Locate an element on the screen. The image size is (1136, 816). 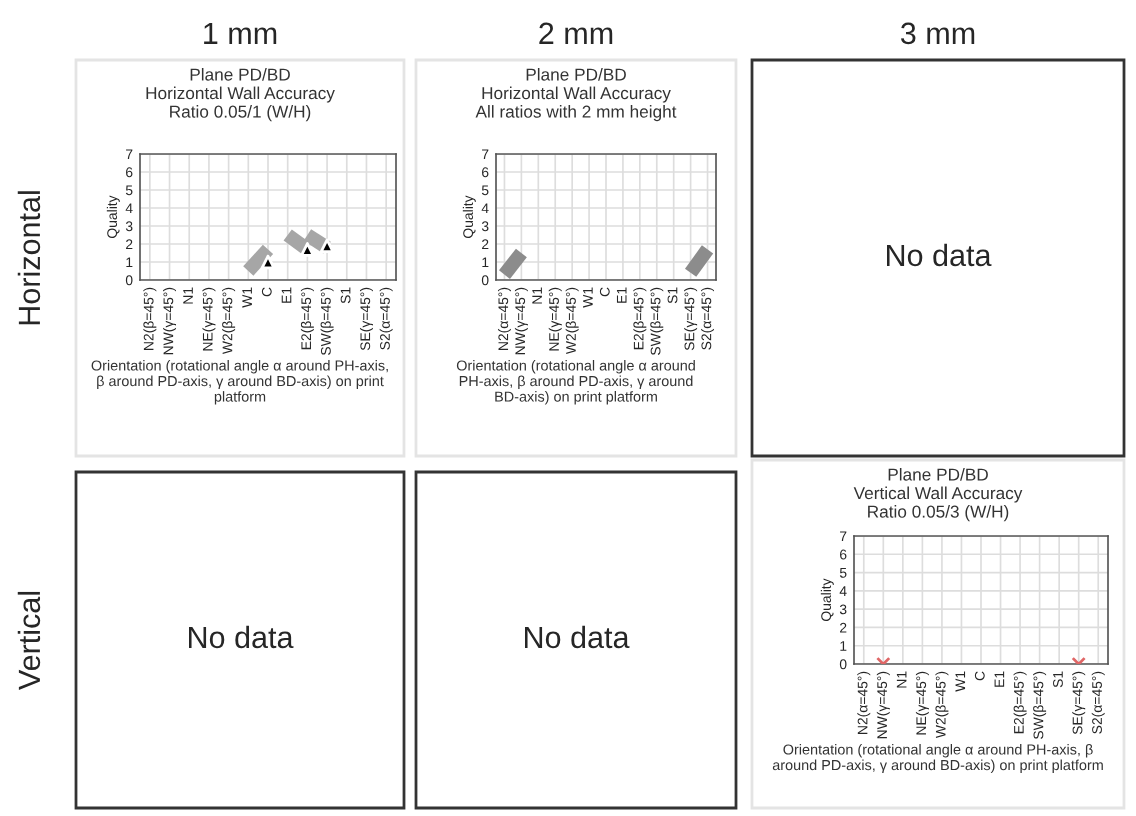
text: Horizontal is located at coordinates (29, 258).